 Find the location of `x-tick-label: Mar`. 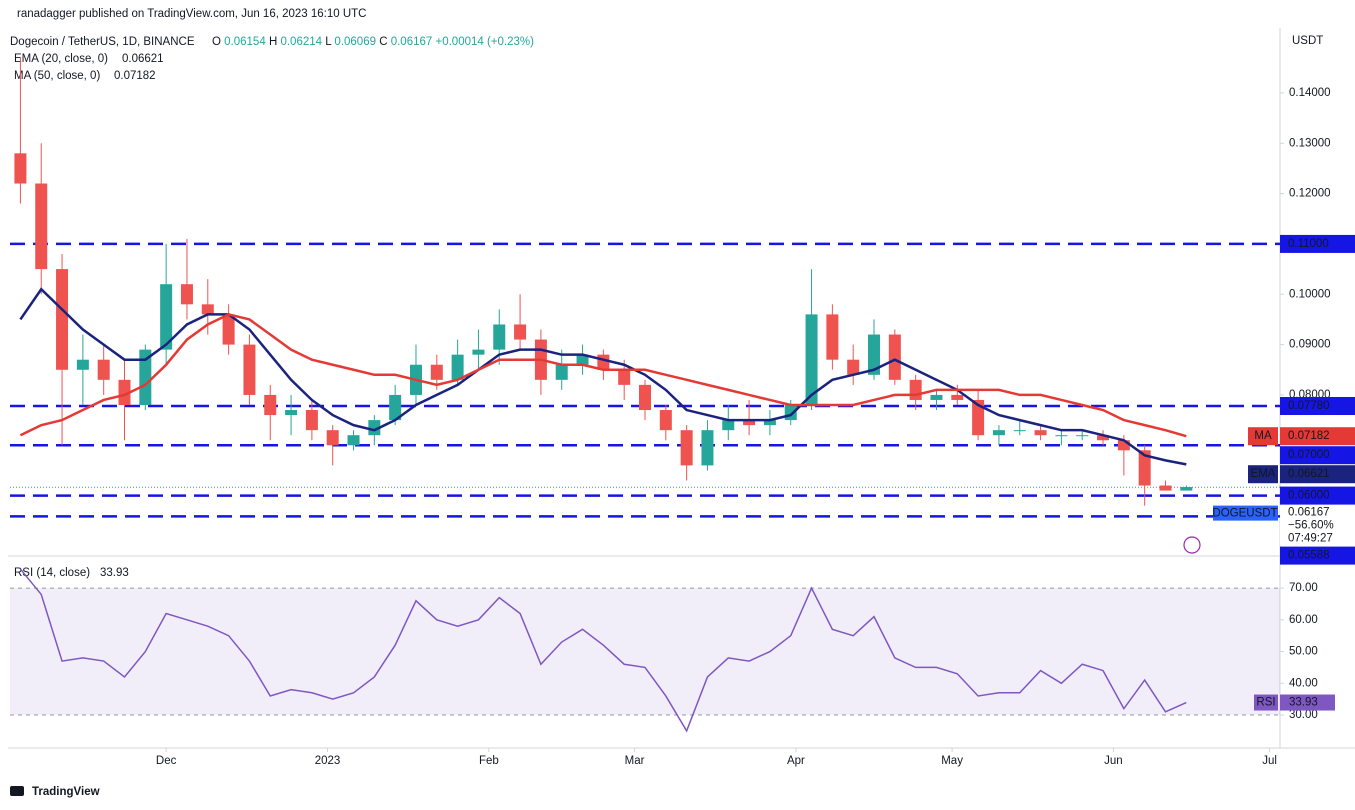

x-tick-label: Mar is located at coordinates (635, 761).